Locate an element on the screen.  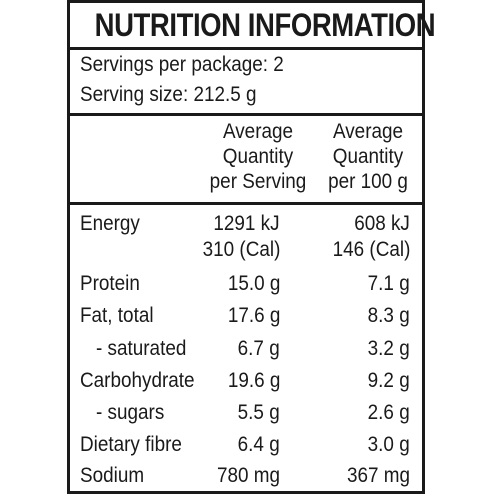
header-divider is located at coordinates (246, 203).